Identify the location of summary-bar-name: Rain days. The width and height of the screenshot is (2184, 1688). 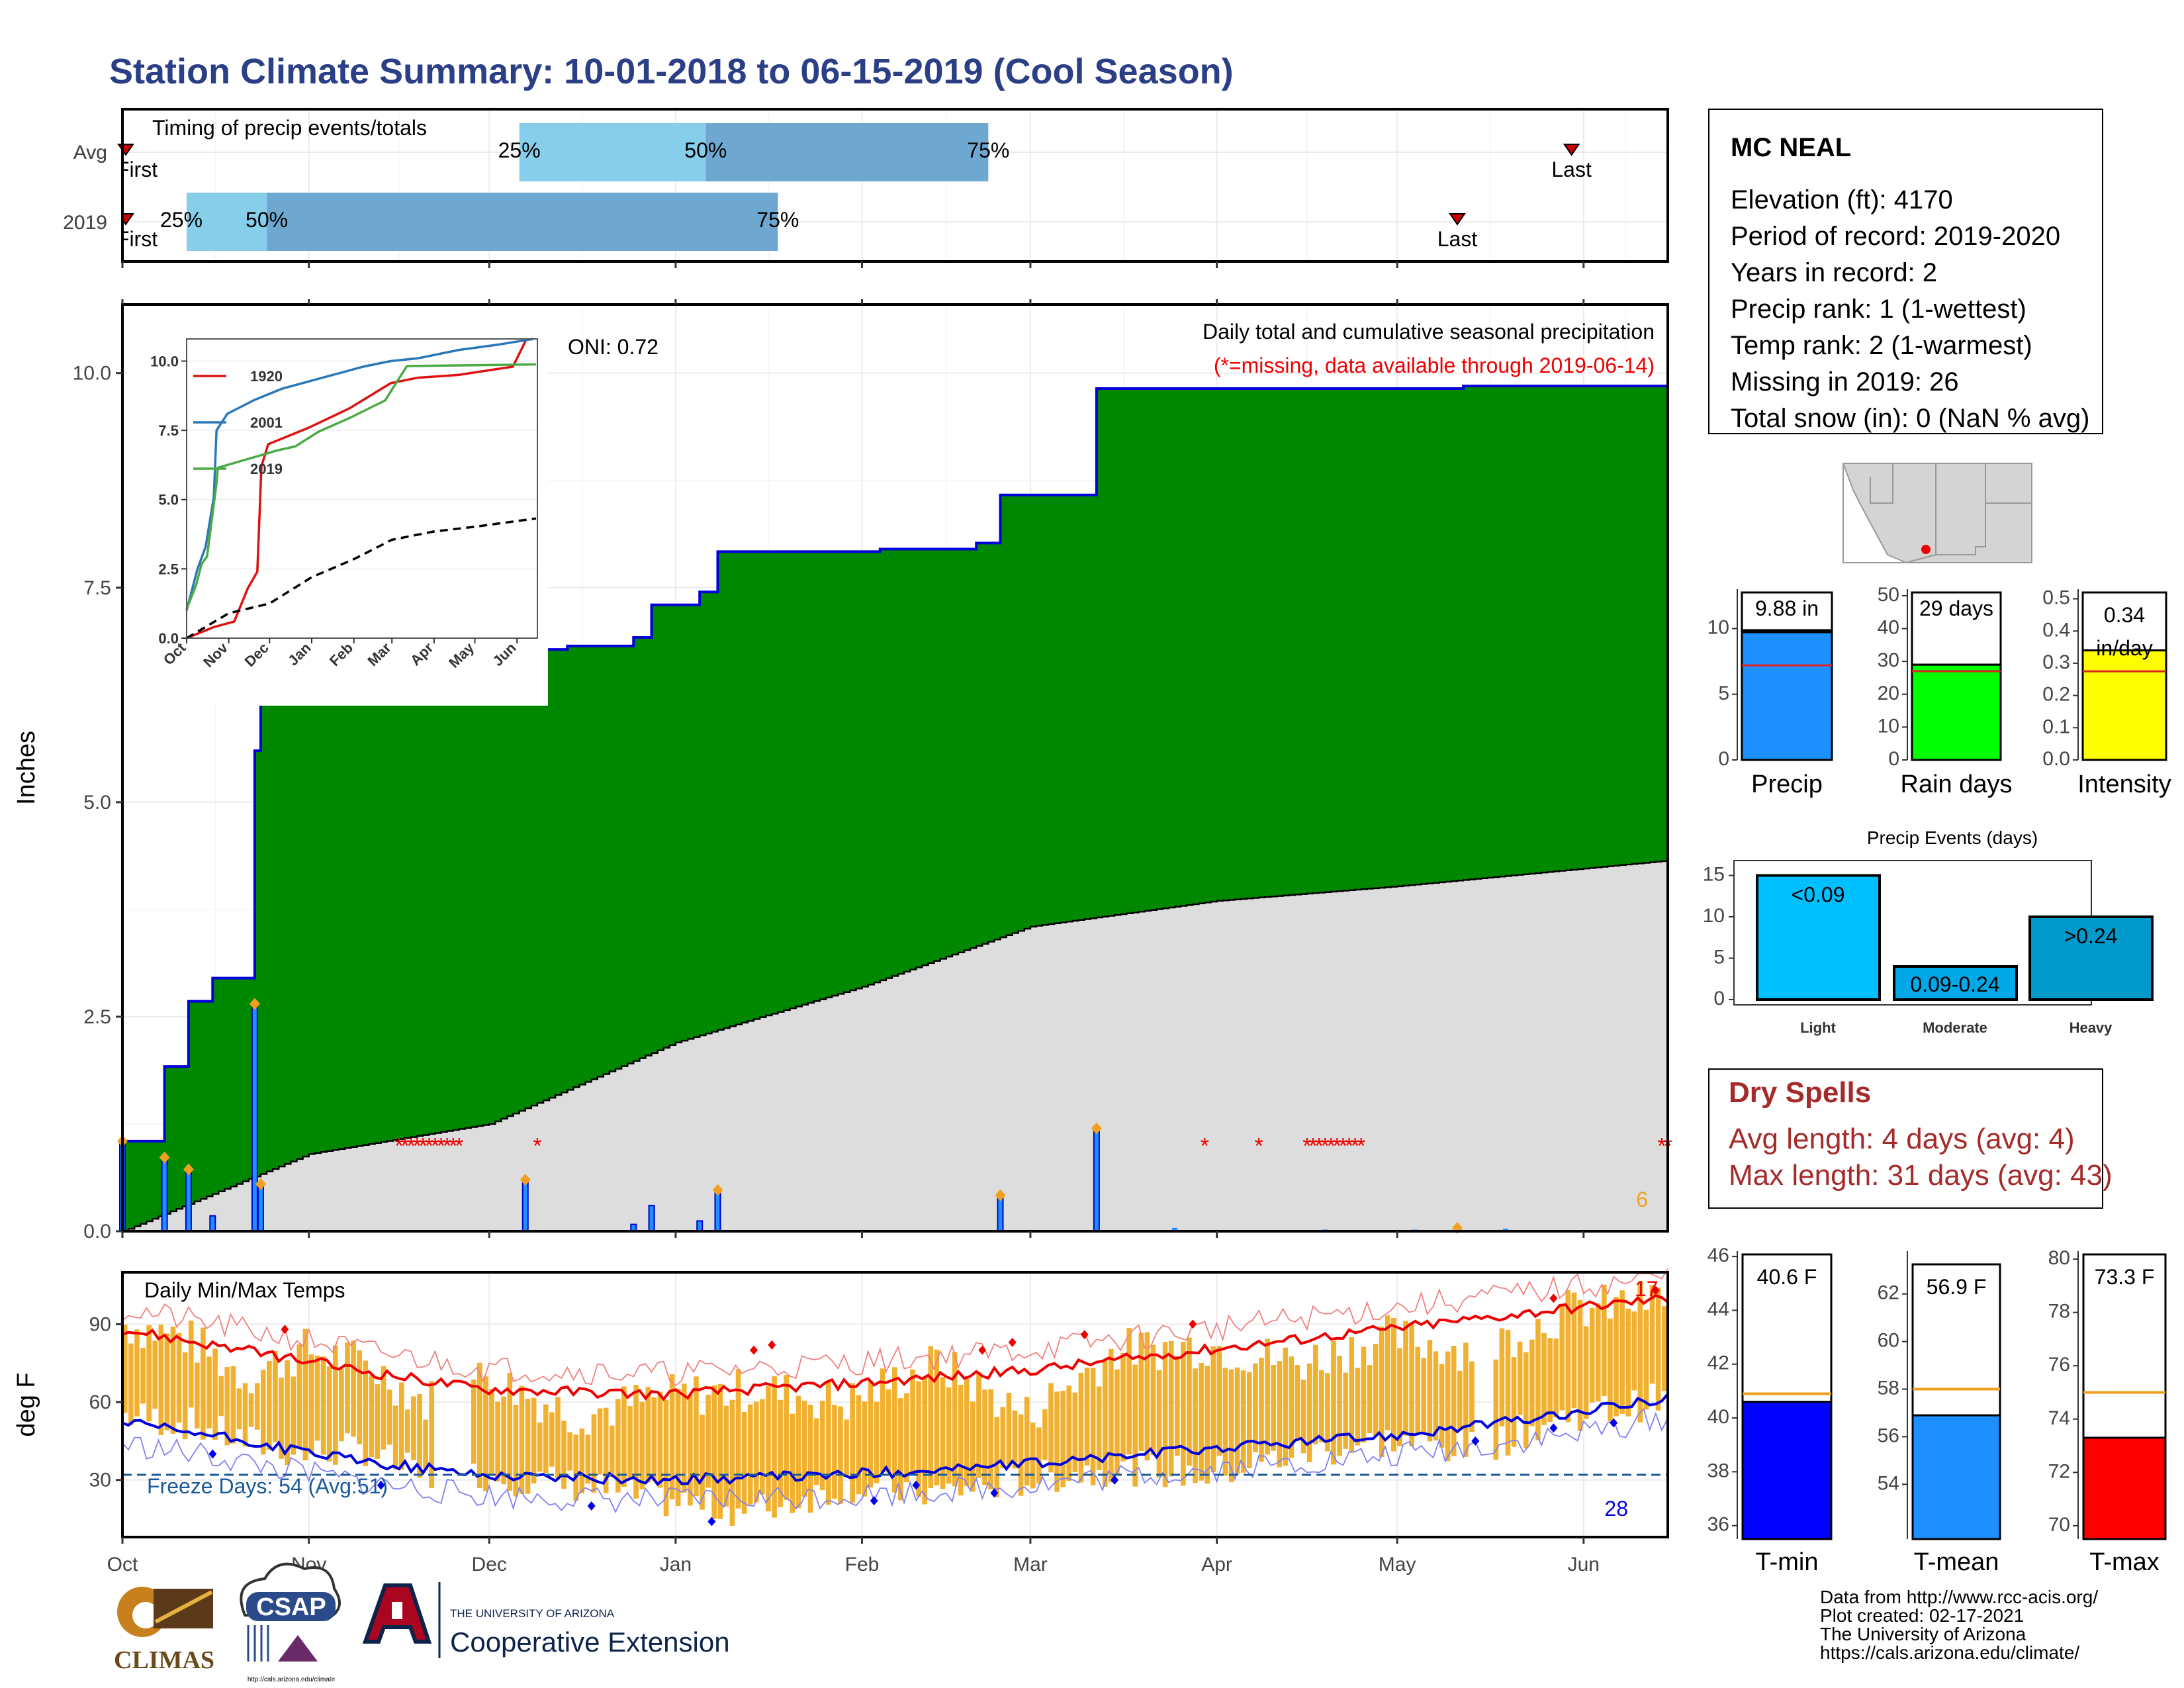
(1957, 784).